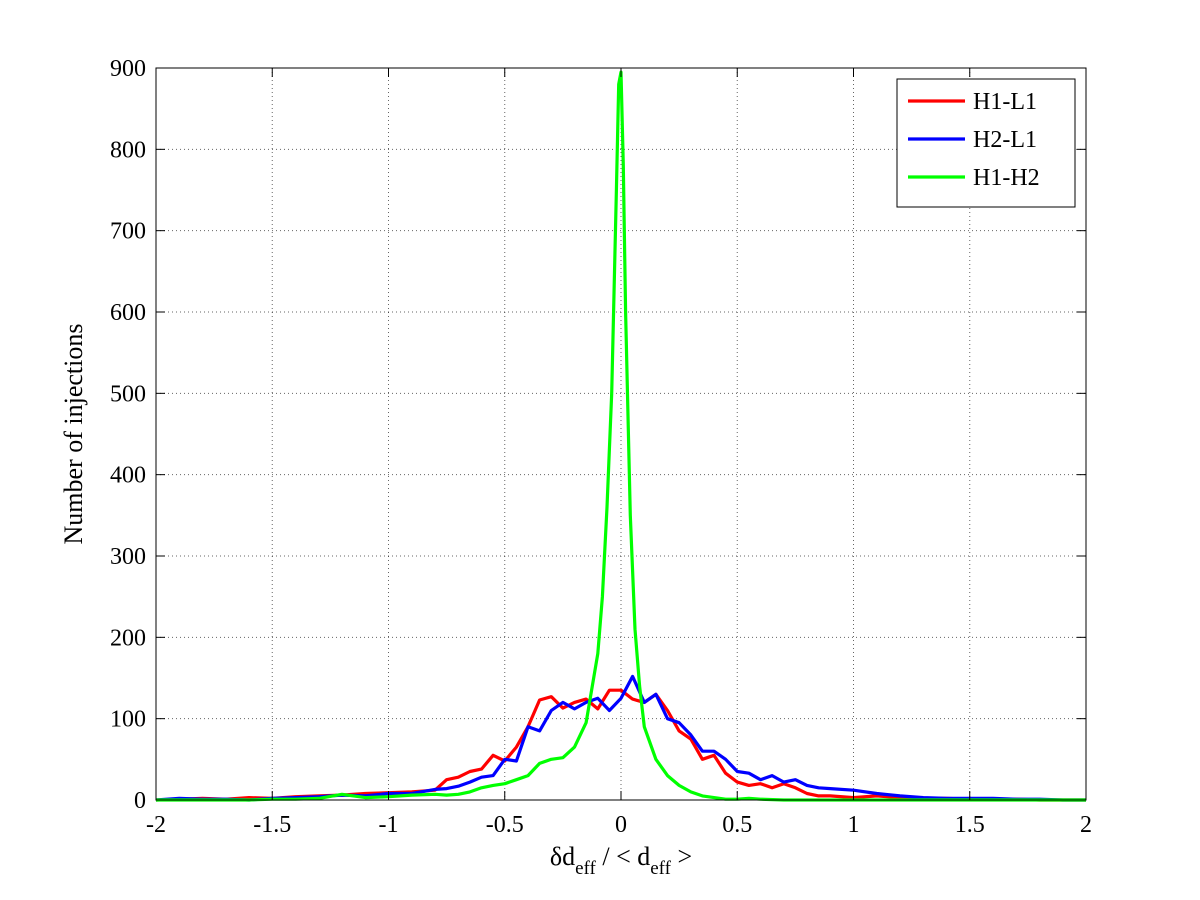 The image size is (1200, 900). What do you see at coordinates (128, 720) in the screenshot?
I see `y-tick-label: 100` at bounding box center [128, 720].